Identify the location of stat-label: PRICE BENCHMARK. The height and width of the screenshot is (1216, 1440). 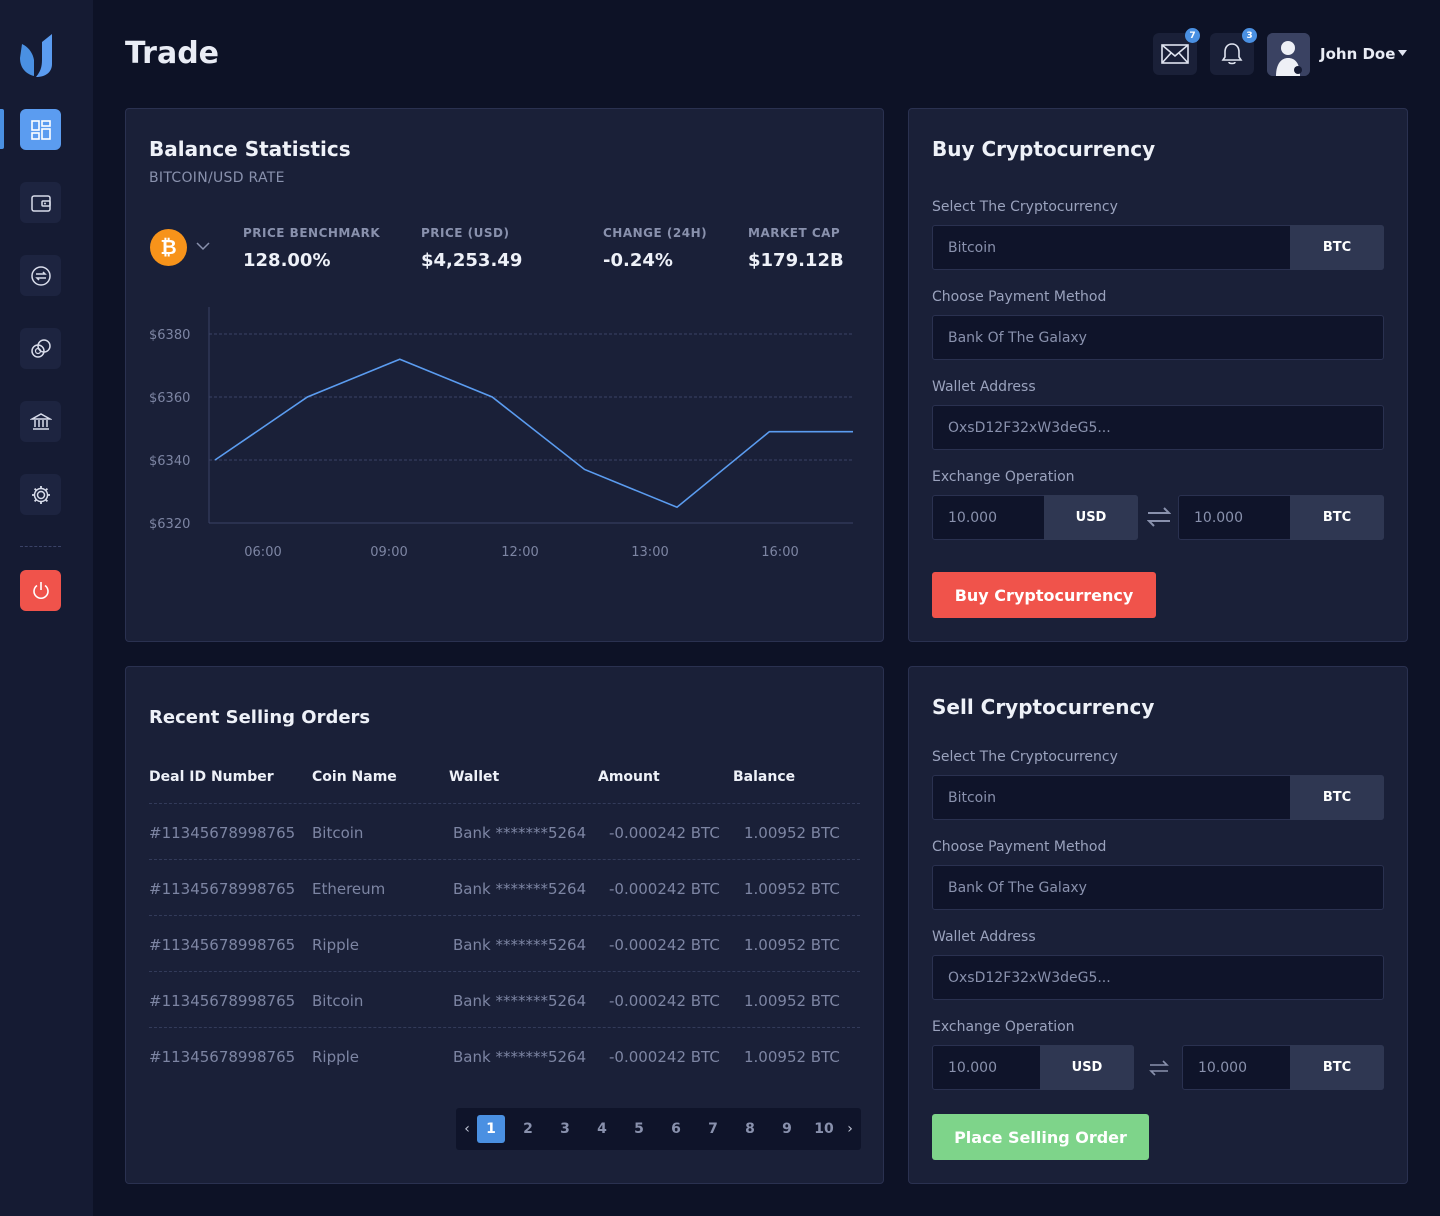
(312, 233).